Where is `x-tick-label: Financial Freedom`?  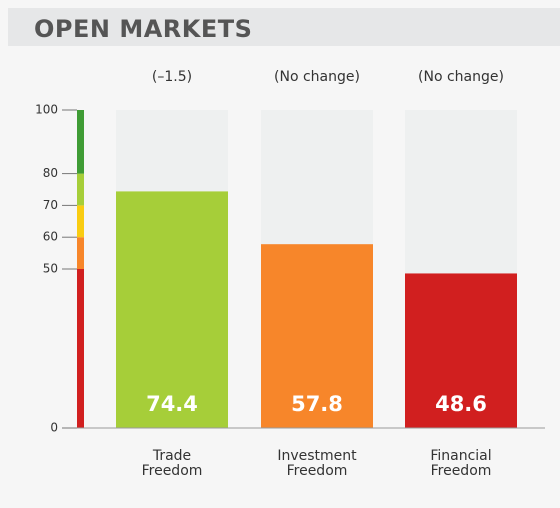 x-tick-label: Financial Freedom is located at coordinates (461, 463).